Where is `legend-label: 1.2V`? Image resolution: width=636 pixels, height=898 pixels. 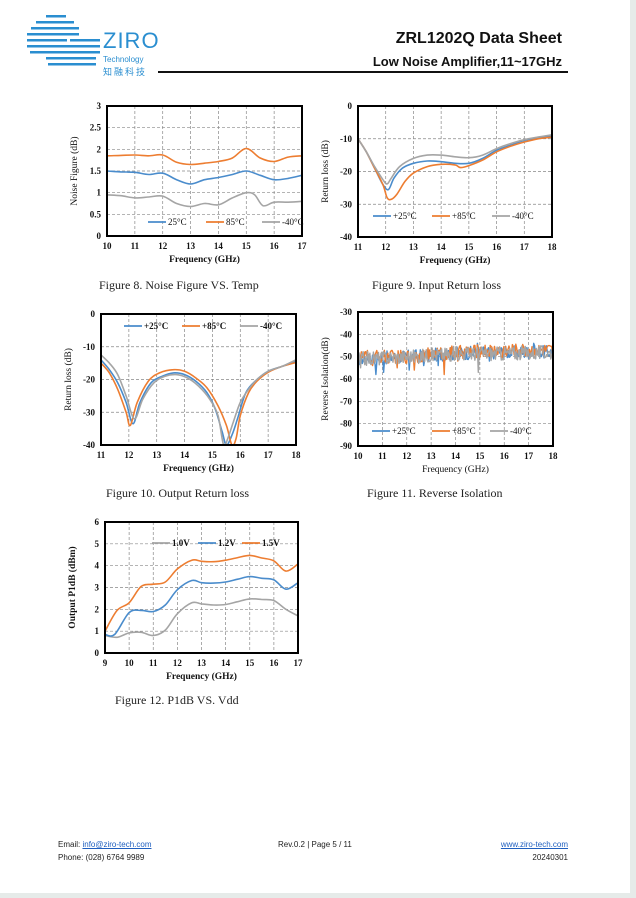
legend-label: 1.2V is located at coordinates (227, 543).